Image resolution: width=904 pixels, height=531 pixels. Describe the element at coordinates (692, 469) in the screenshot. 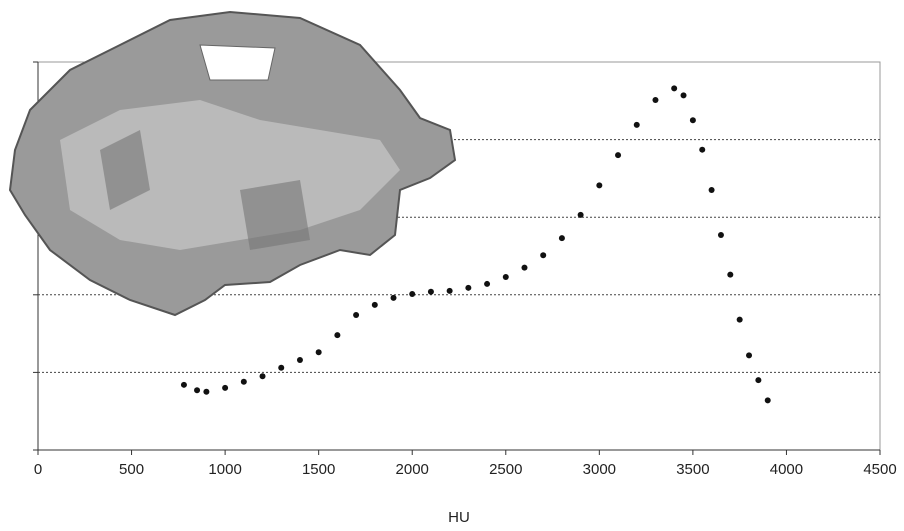

I see `x-tick-label: 3500` at that location.